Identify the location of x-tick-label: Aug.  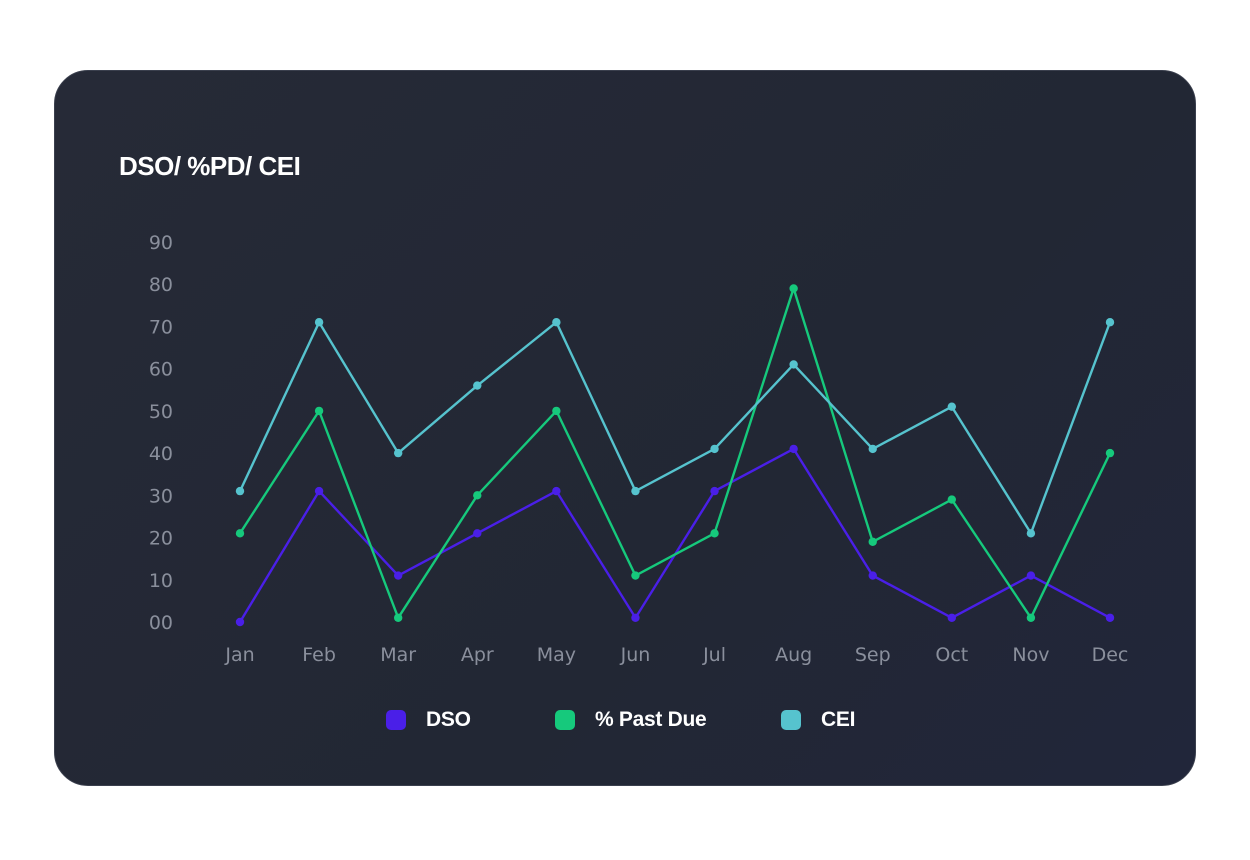
(793, 655).